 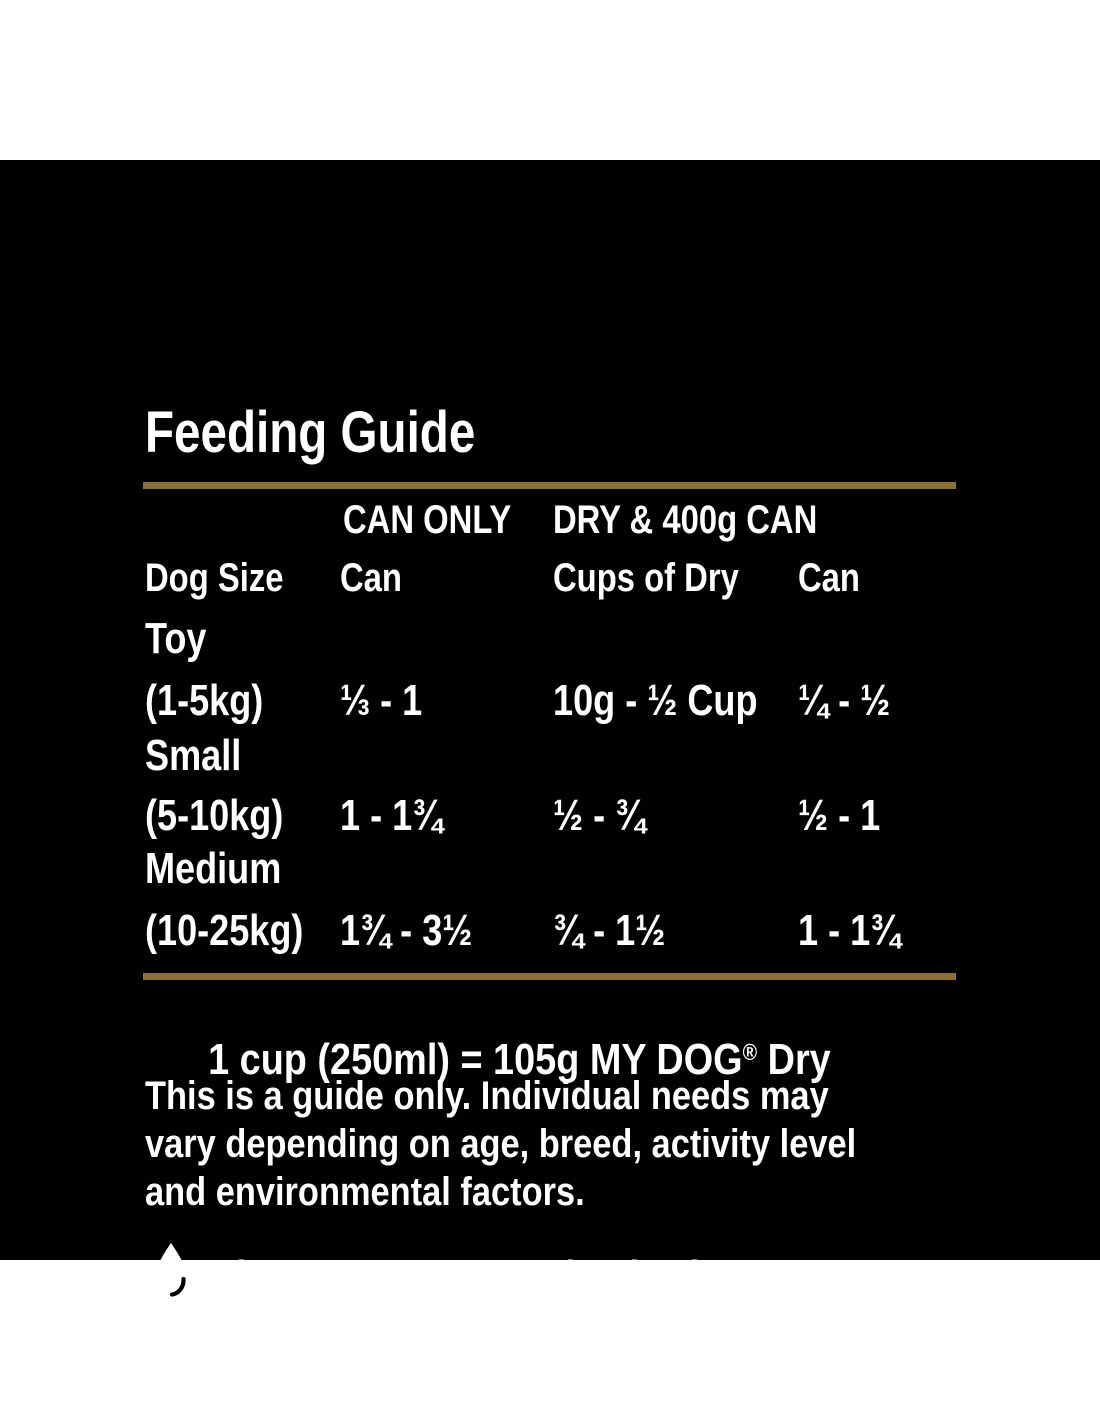 What do you see at coordinates (475, 1059) in the screenshot?
I see `cup-note-text: 1 cup (250ml) = 105g MY DOG` at bounding box center [475, 1059].